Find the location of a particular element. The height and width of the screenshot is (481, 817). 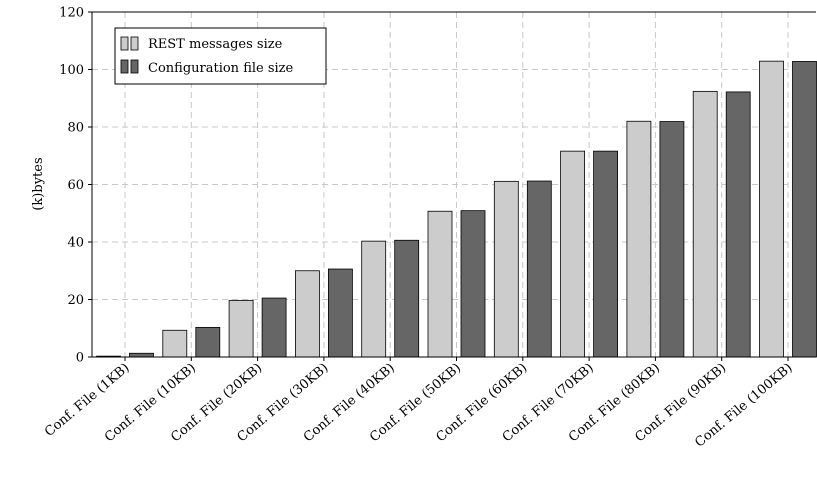

legend-label-config: Configuration file size is located at coordinates (221, 68).